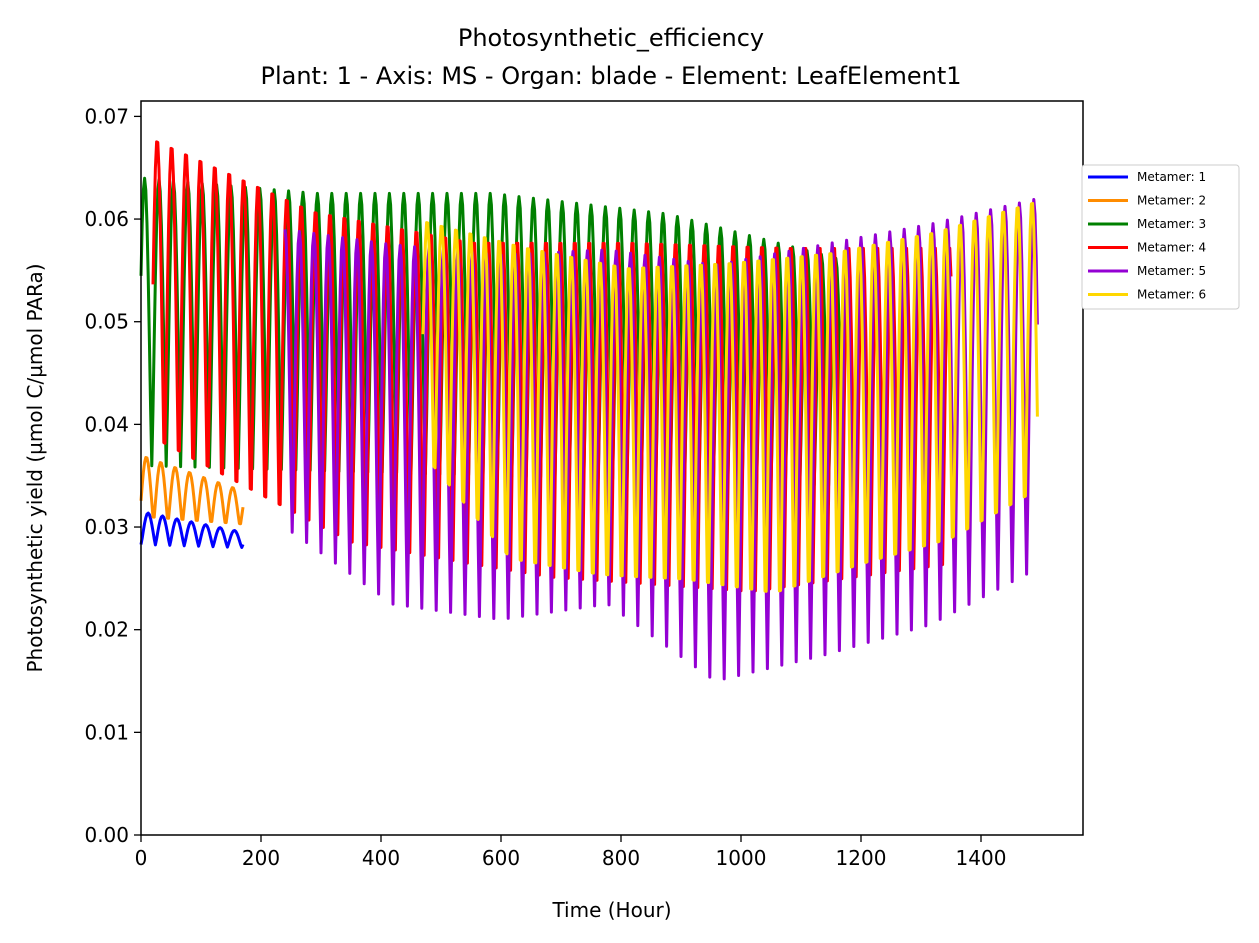  I want to click on x-tick-label: 0, so click(141, 858).